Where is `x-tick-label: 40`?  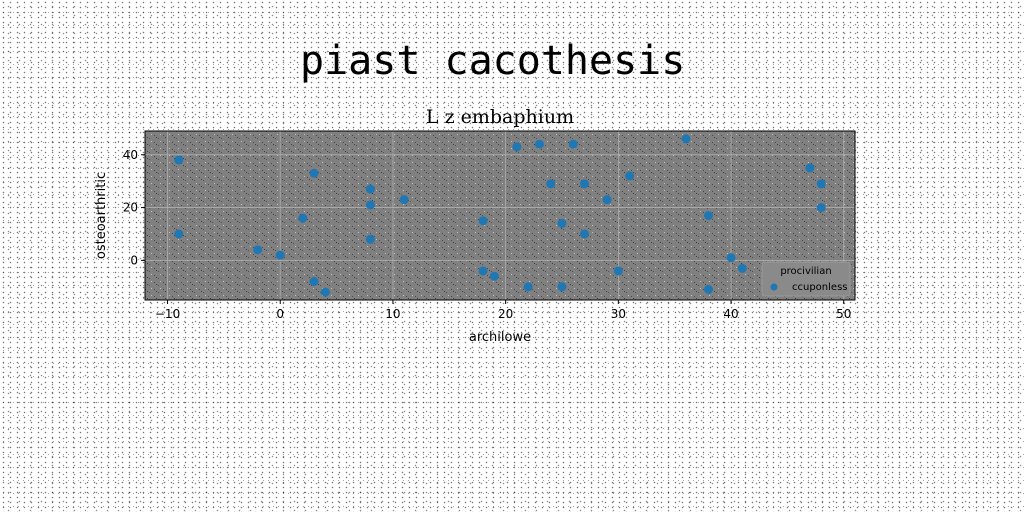
x-tick-label: 40 is located at coordinates (730, 314).